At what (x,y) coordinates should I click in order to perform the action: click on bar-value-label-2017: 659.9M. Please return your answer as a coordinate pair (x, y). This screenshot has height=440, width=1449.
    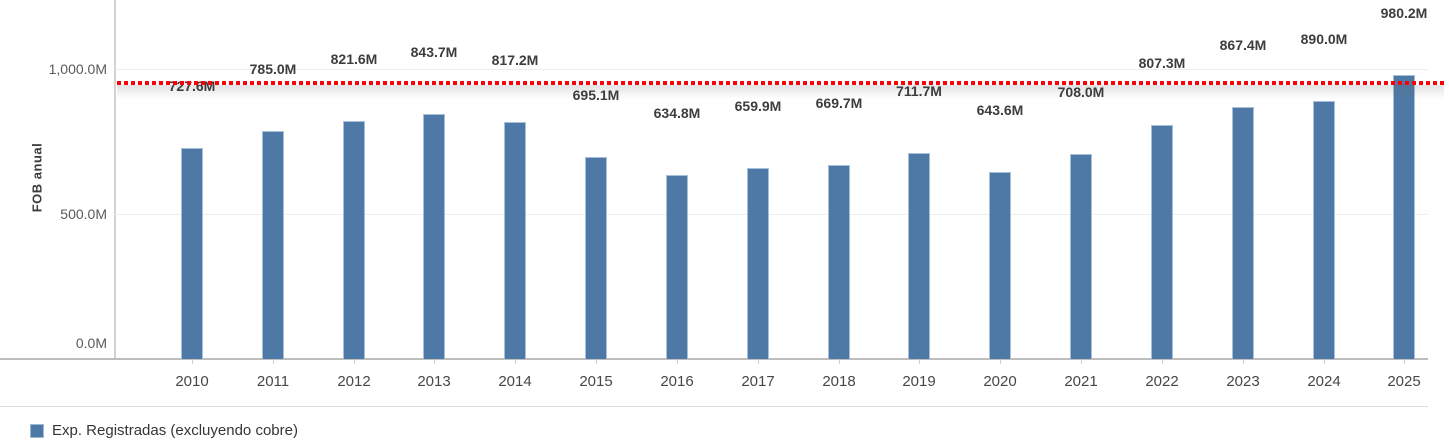
    Looking at the image, I should click on (758, 106).